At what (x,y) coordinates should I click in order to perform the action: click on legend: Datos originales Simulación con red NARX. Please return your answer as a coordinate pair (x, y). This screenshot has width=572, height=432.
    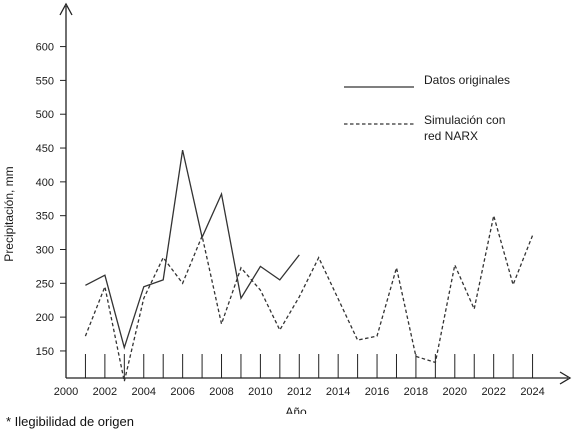
    Looking at the image, I should click on (427, 108).